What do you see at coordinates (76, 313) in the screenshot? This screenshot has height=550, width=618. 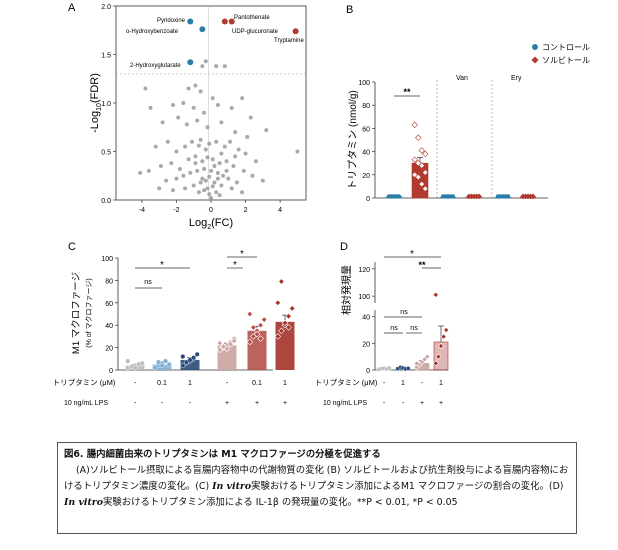 I see `panel-c-ylabel: M1 マクロファージ` at bounding box center [76, 313].